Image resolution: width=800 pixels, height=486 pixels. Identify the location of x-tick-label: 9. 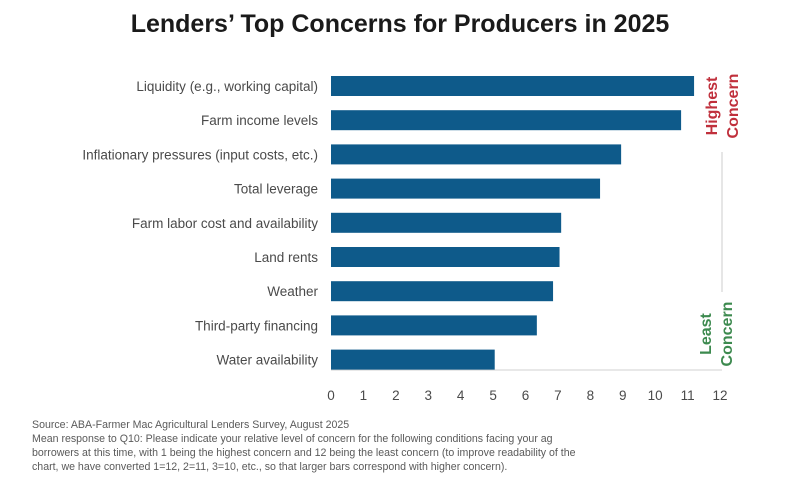
(623, 395).